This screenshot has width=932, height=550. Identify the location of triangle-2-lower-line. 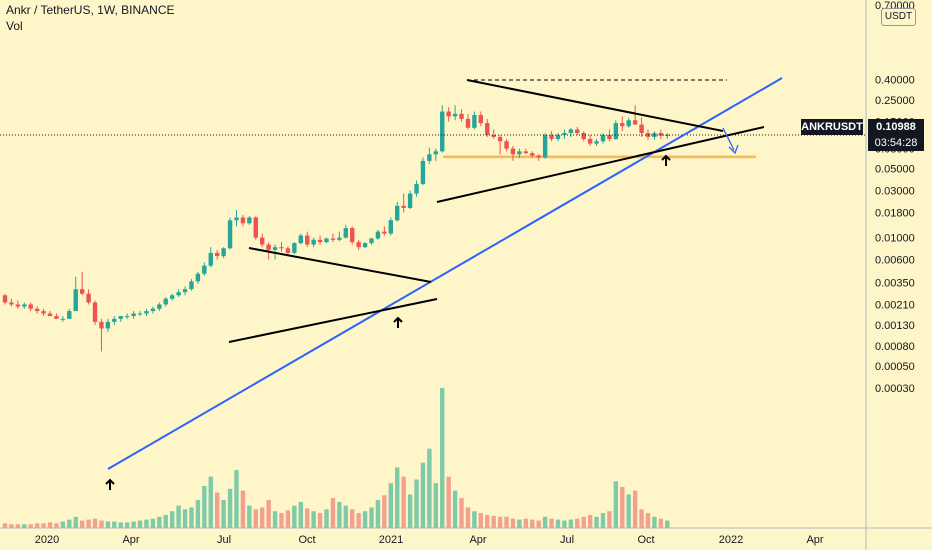
(600, 164).